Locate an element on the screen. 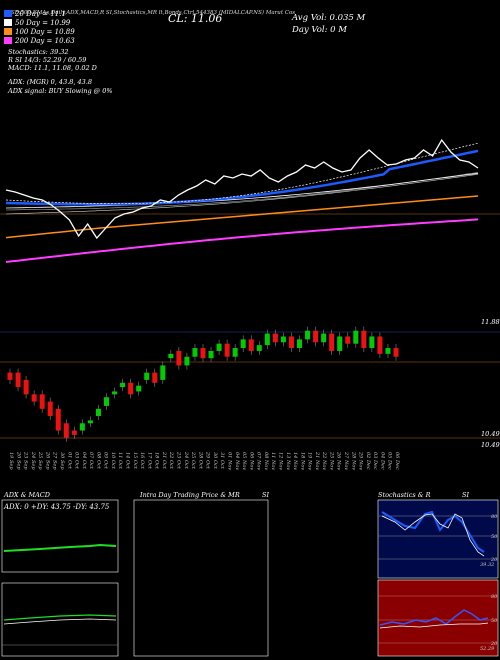  macd-line: MACD: 11.1, 11.08, 0.02 D is located at coordinates (52, 68).